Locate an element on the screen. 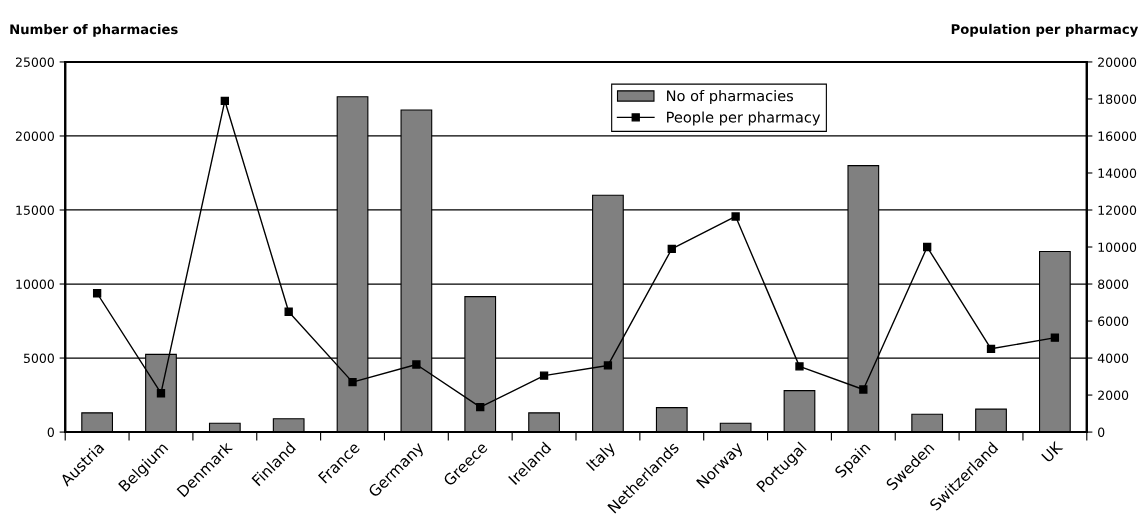  y2-tick-label: 12000 is located at coordinates (1117, 210).